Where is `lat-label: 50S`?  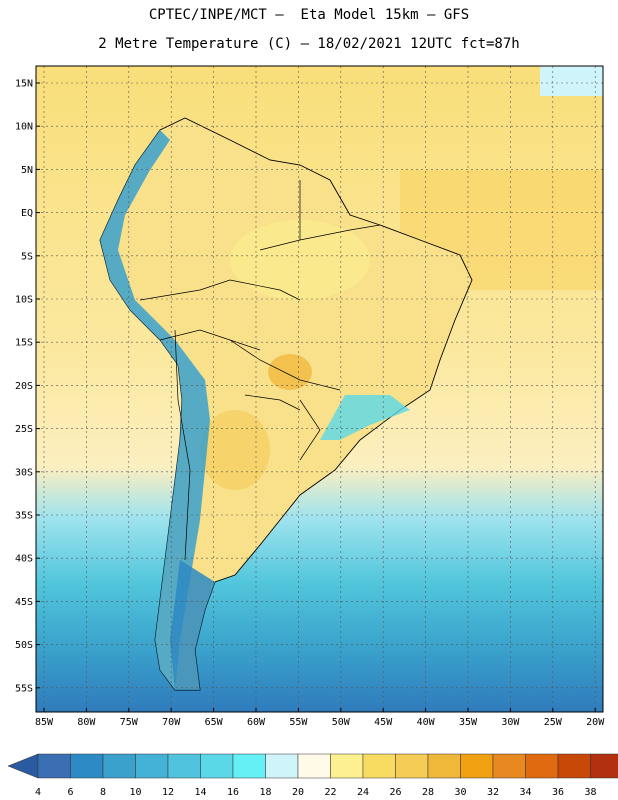 lat-label: 50S is located at coordinates (24, 645).